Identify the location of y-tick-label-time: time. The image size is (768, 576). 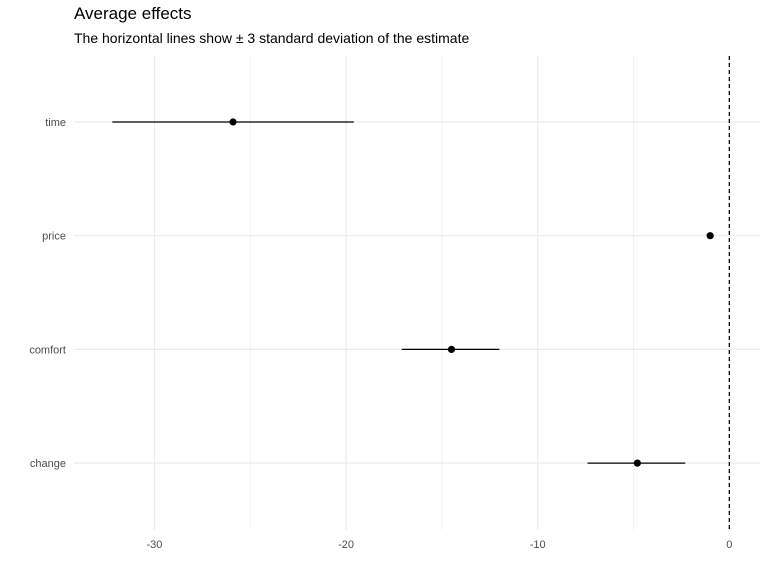
(55, 123).